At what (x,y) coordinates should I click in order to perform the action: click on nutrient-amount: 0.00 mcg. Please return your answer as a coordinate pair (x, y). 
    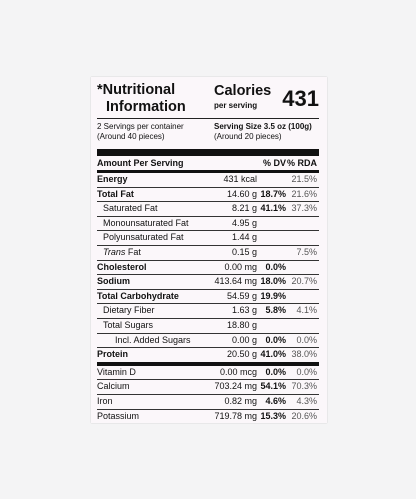
    Looking at the image, I should click on (238, 371).